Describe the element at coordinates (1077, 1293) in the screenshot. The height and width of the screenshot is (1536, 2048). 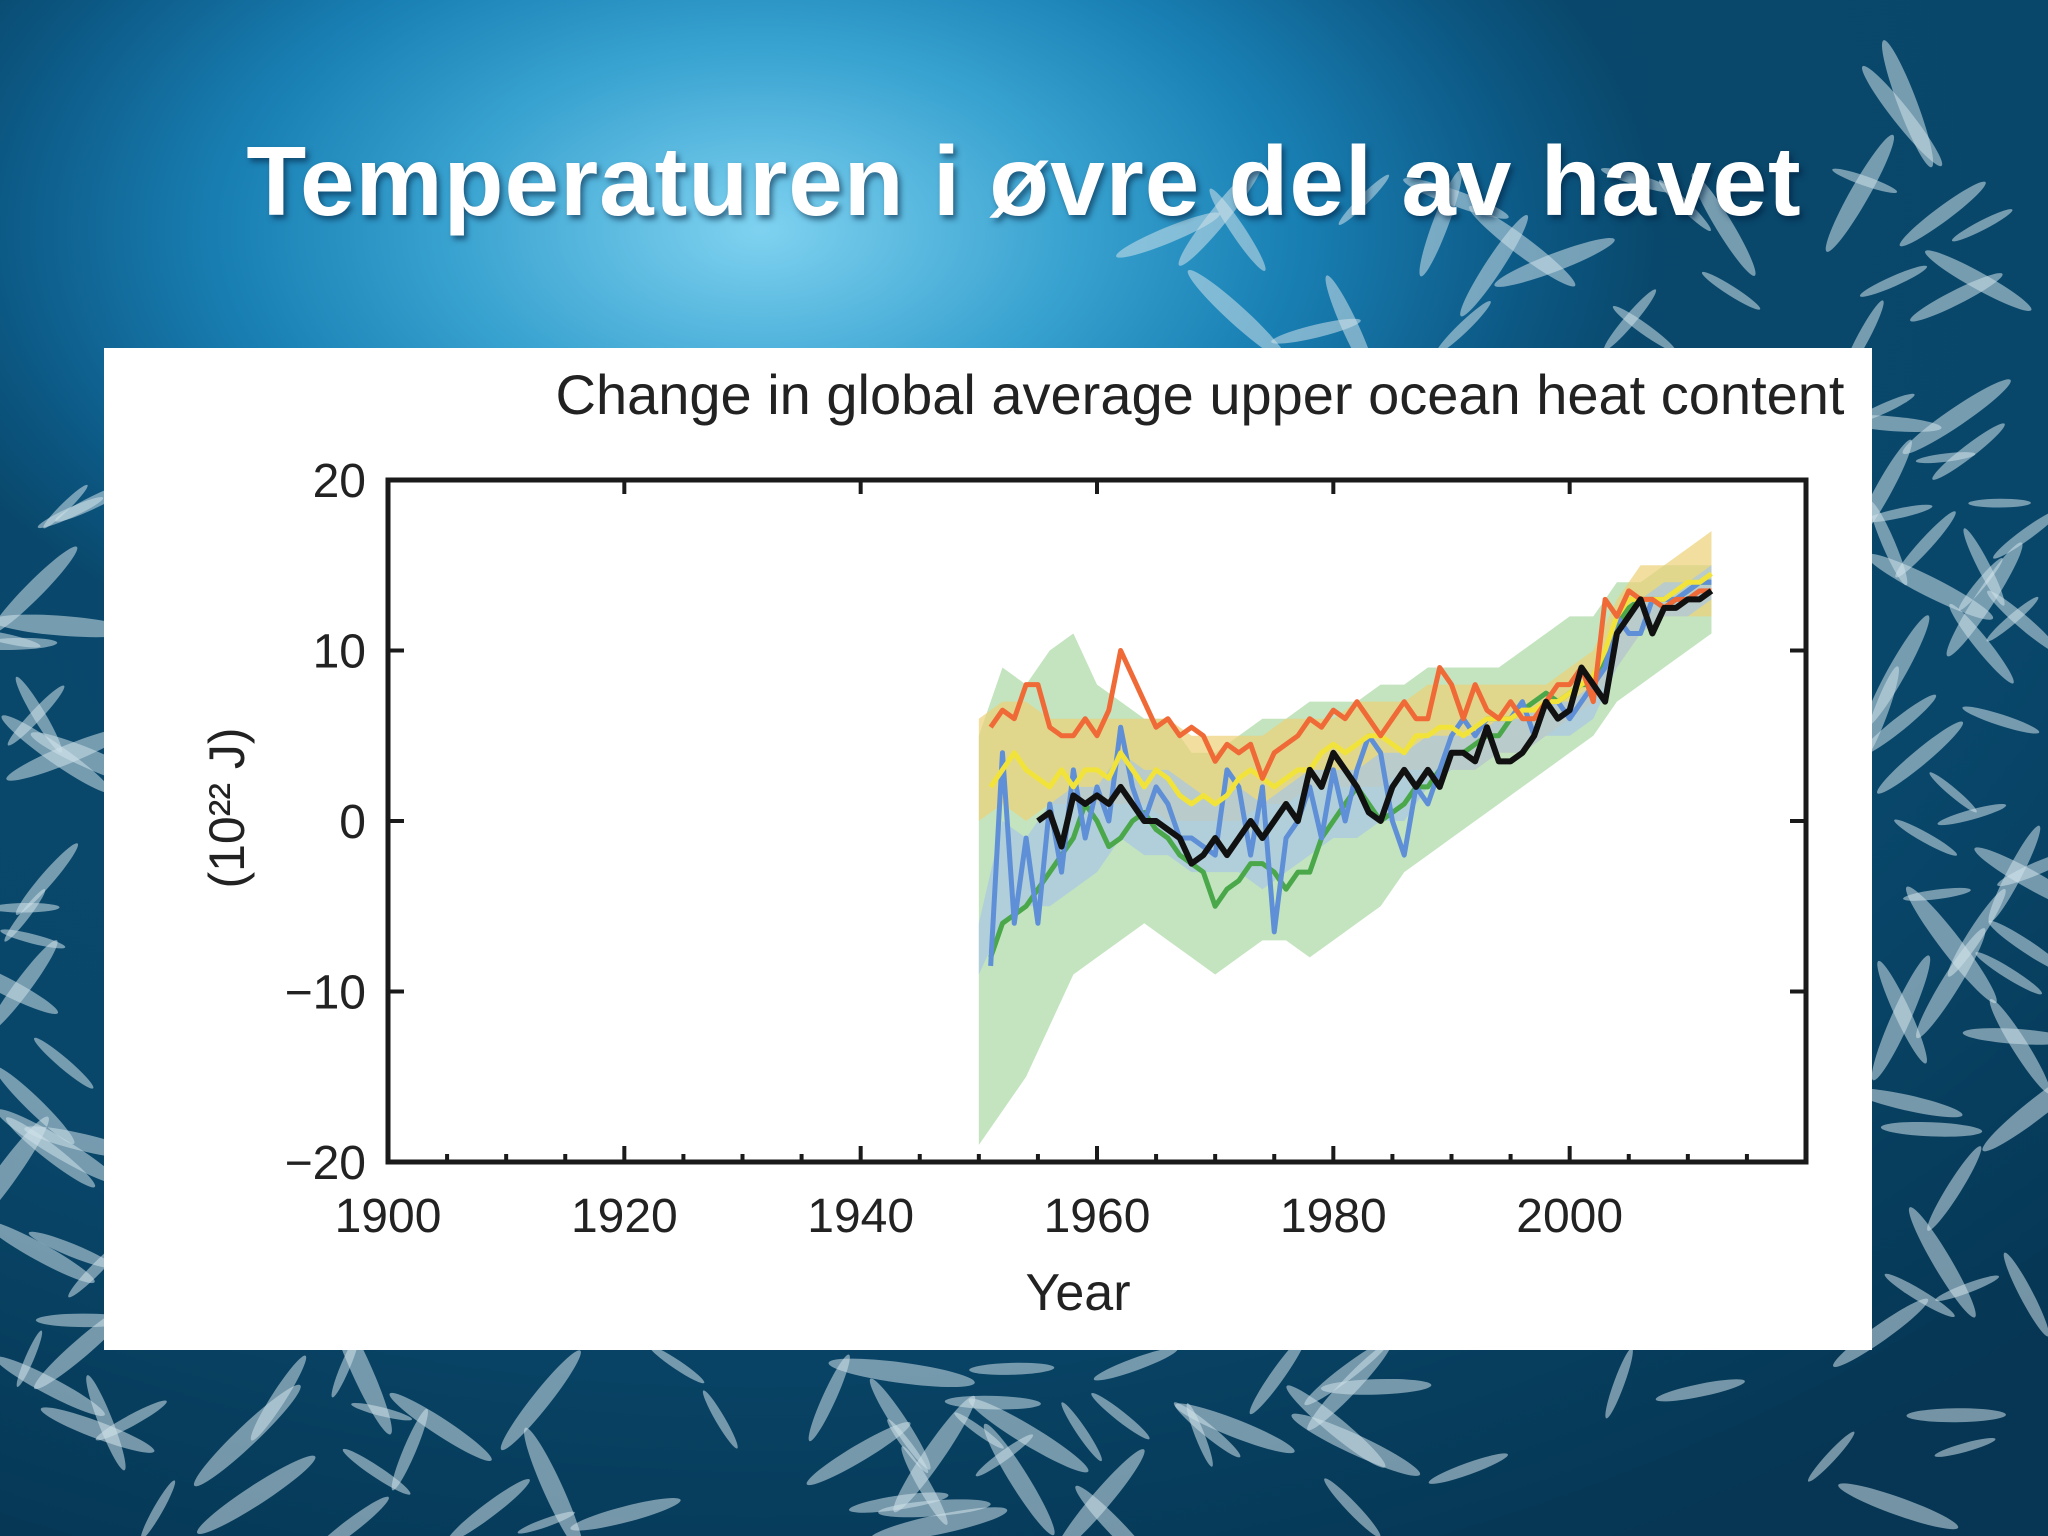
I see `x-axis-label: Year` at that location.